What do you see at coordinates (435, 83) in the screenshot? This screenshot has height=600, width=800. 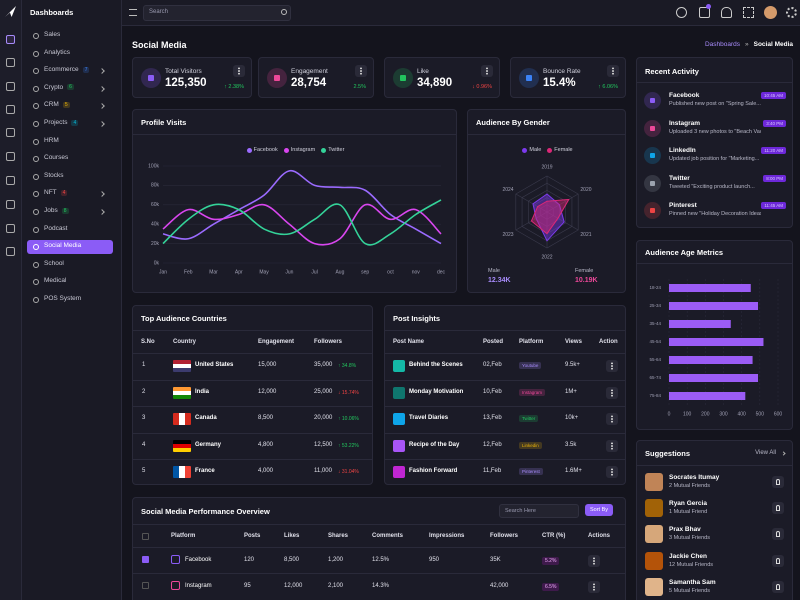 I see `stat-value: 34,890` at bounding box center [435, 83].